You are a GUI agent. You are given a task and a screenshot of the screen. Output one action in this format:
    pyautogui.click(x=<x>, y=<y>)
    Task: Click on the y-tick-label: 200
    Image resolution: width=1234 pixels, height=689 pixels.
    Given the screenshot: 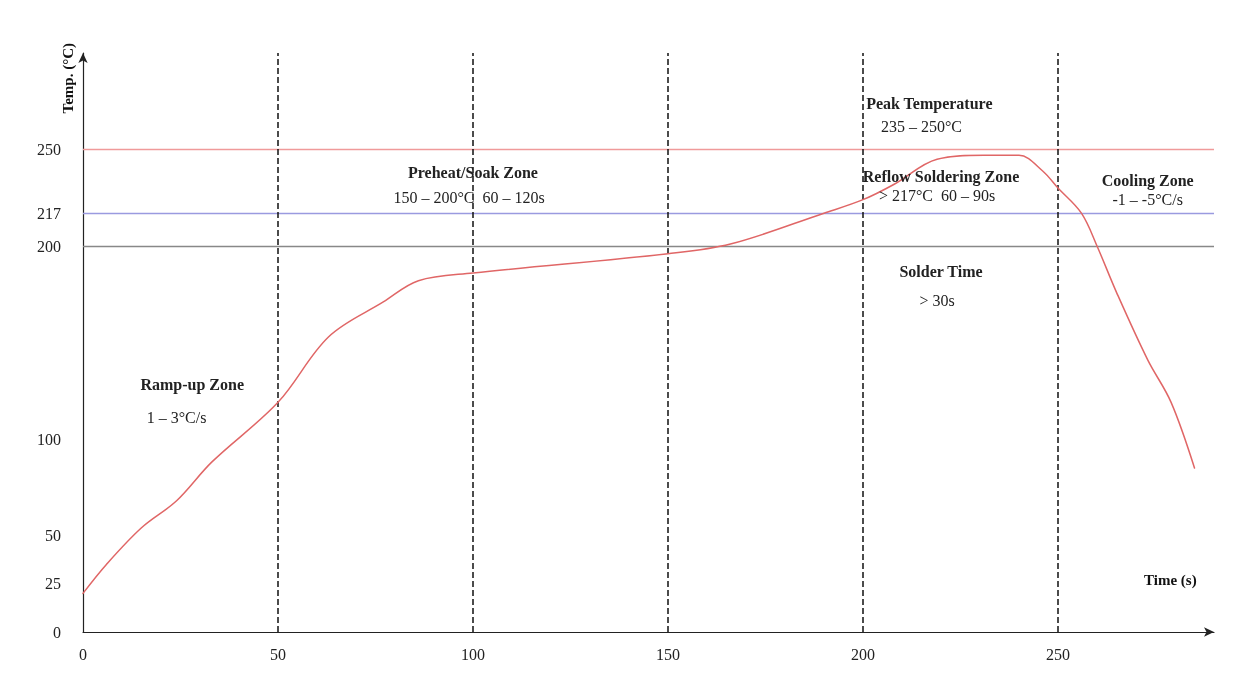 What is the action you would take?
    pyautogui.click(x=49, y=246)
    